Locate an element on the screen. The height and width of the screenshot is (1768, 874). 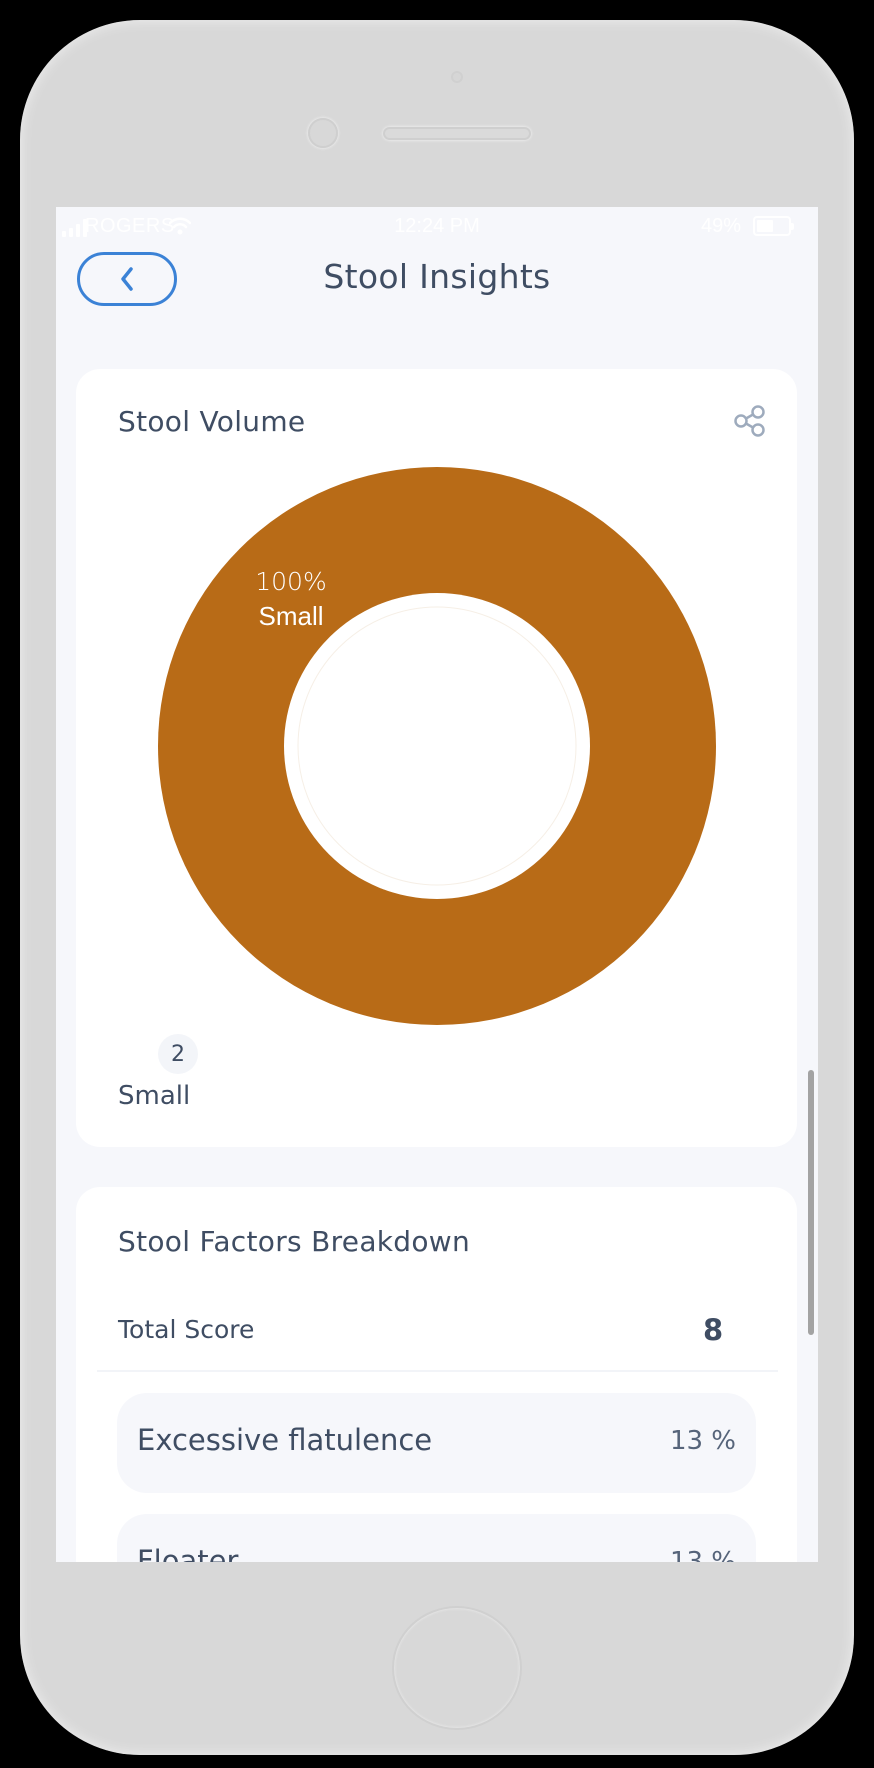
battery-percent: 49% is located at coordinates (721, 226).